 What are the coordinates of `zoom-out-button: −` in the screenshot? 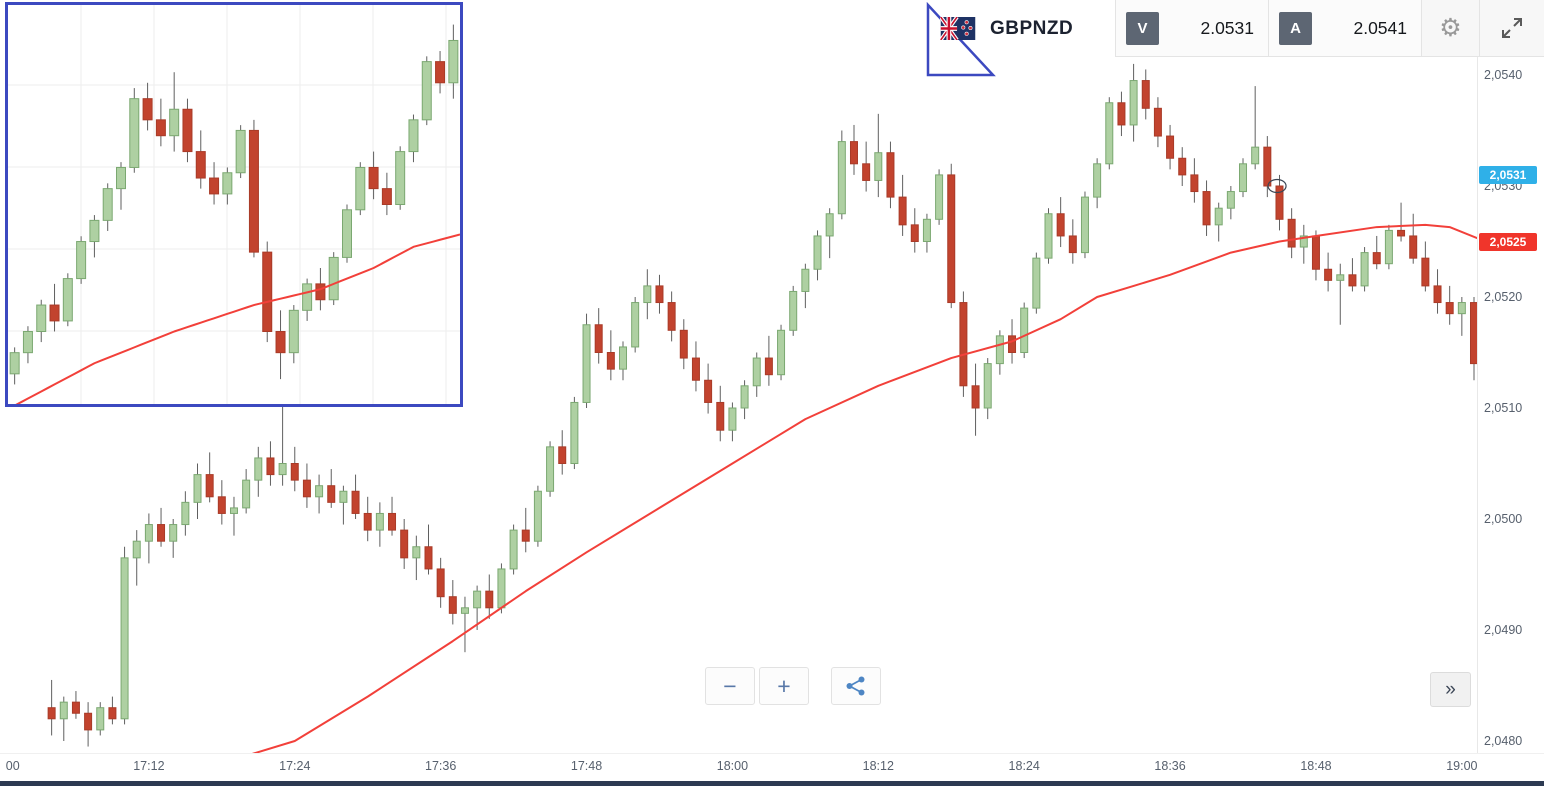 It's located at (730, 686).